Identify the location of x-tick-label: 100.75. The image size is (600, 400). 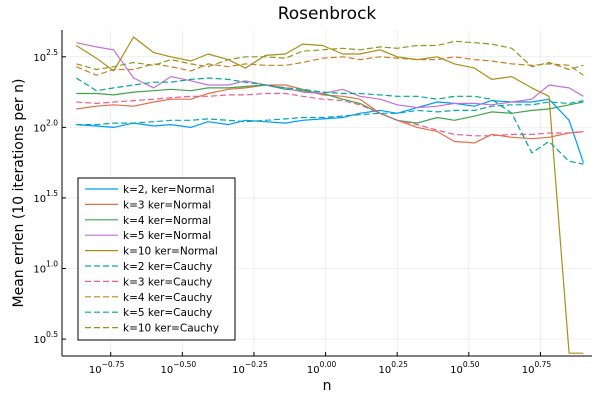
(537, 368).